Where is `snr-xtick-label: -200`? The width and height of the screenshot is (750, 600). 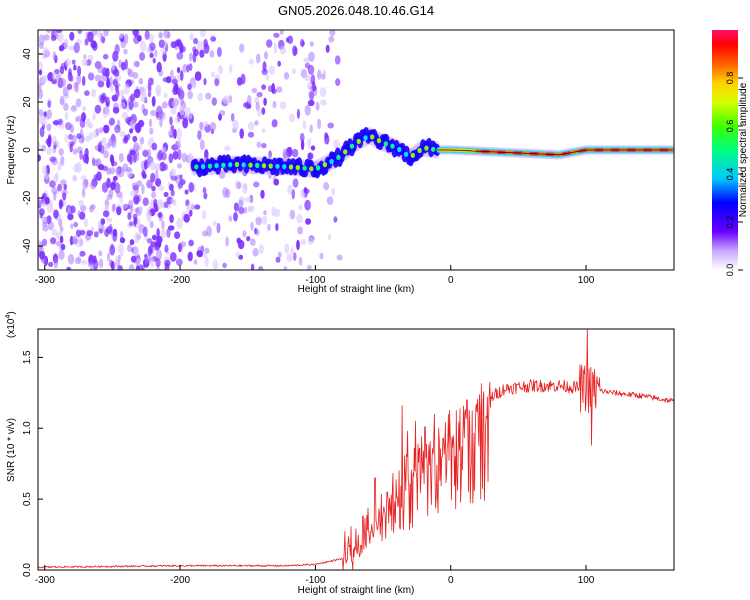
snr-xtick-label: -200 is located at coordinates (180, 580).